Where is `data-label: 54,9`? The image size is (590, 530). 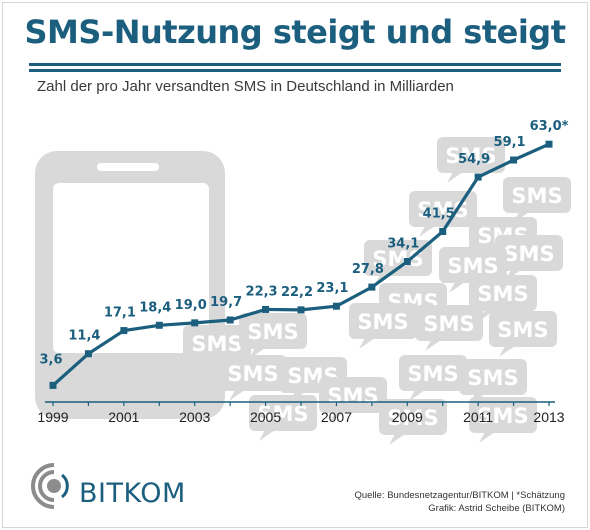 data-label: 54,9 is located at coordinates (474, 159).